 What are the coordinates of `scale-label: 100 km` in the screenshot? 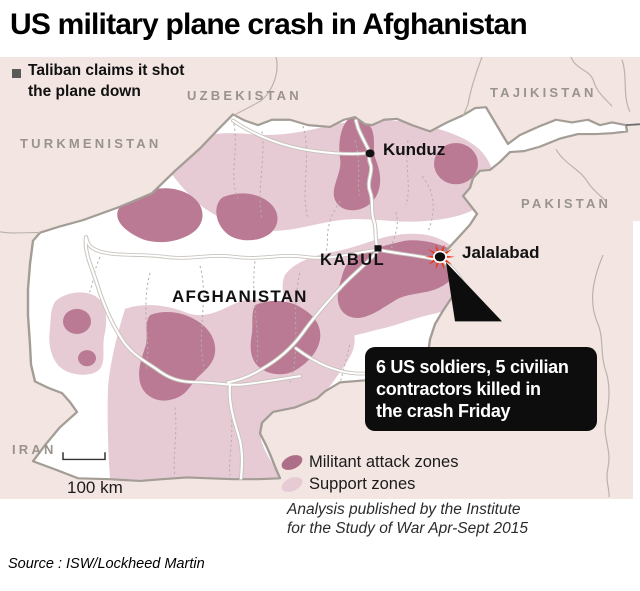 It's located at (95, 487).